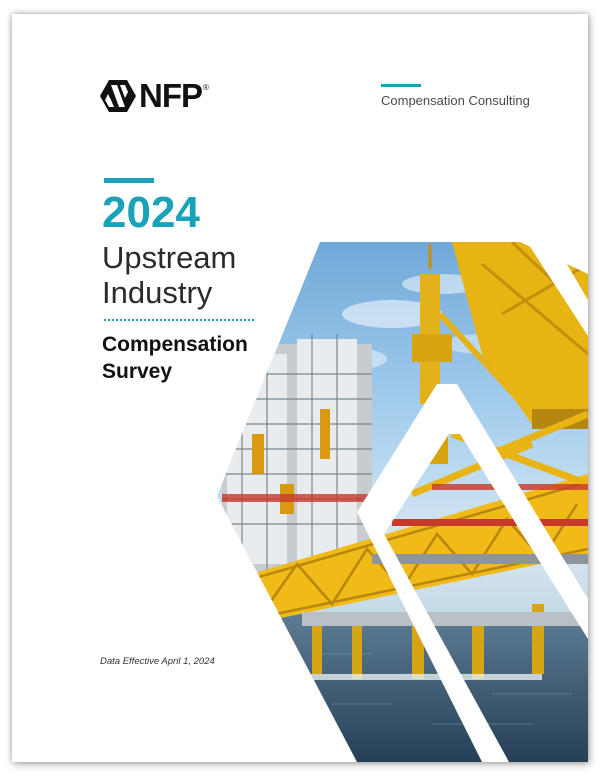 Image resolution: width=600 pixels, height=776 pixels. Describe the element at coordinates (401, 85) in the screenshot. I see `accent-bar` at that location.